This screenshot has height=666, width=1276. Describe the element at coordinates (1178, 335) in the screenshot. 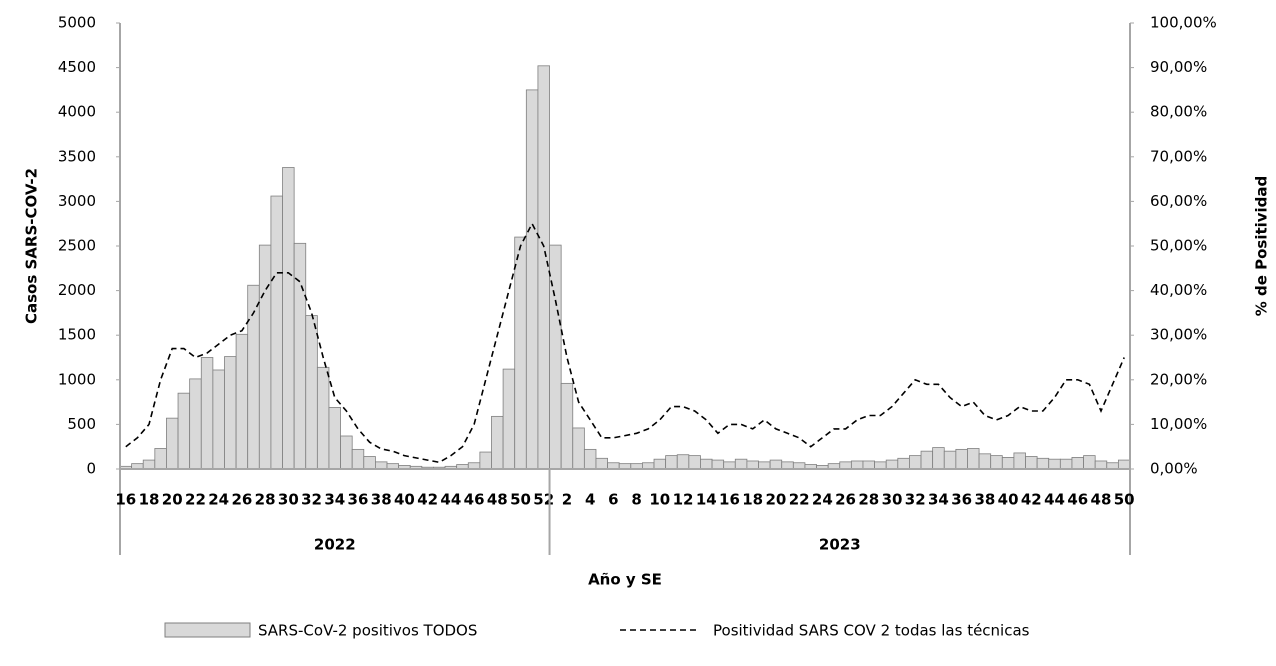

I see `y2-tick-label: 30,00%` at that location.